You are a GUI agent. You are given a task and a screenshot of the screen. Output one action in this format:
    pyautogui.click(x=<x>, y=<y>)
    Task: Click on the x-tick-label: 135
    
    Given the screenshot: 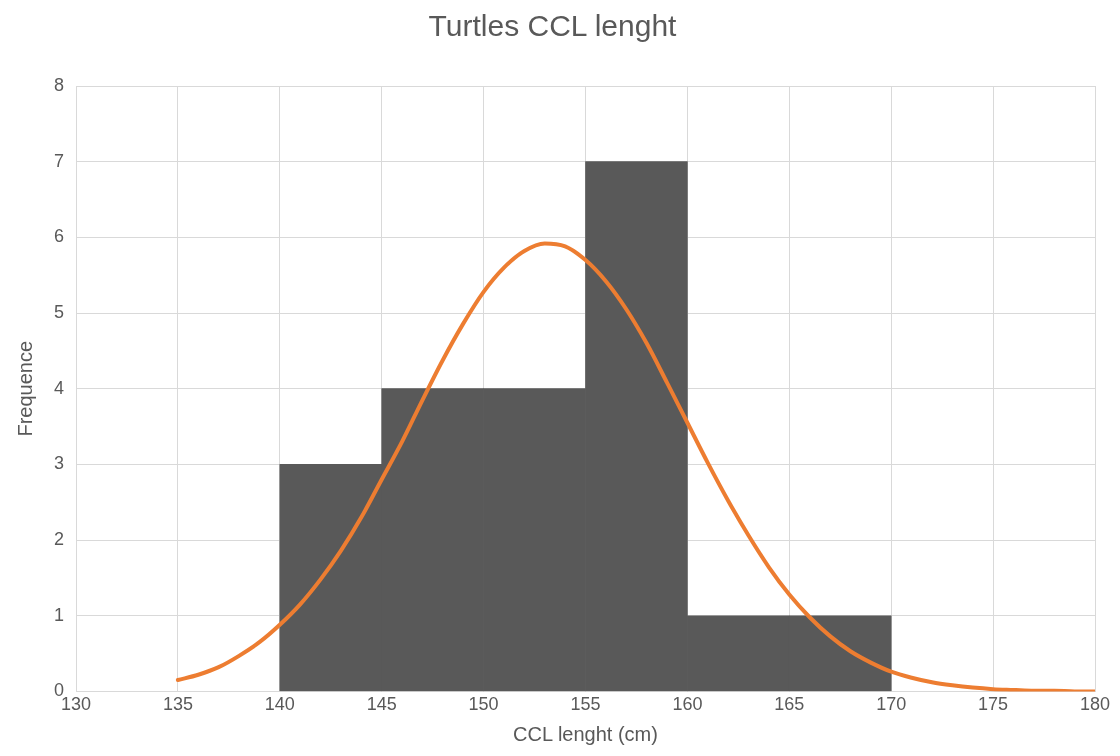 What is the action you would take?
    pyautogui.click(x=177, y=704)
    